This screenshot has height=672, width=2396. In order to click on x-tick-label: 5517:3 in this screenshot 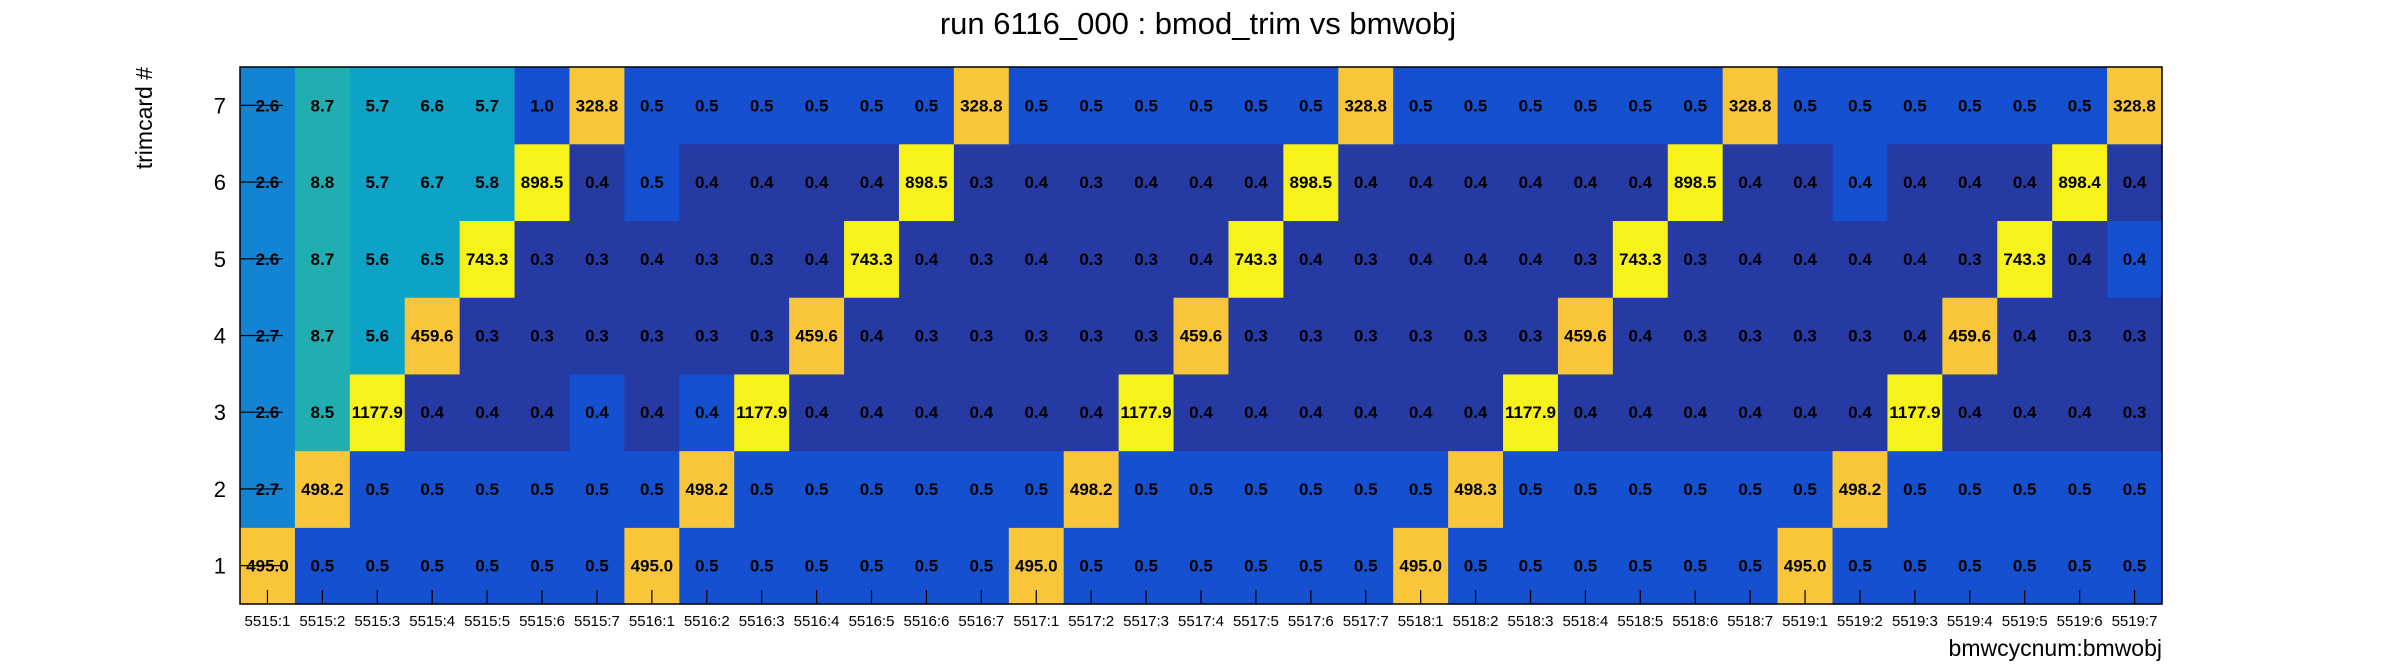, I will do `click(1146, 621)`.